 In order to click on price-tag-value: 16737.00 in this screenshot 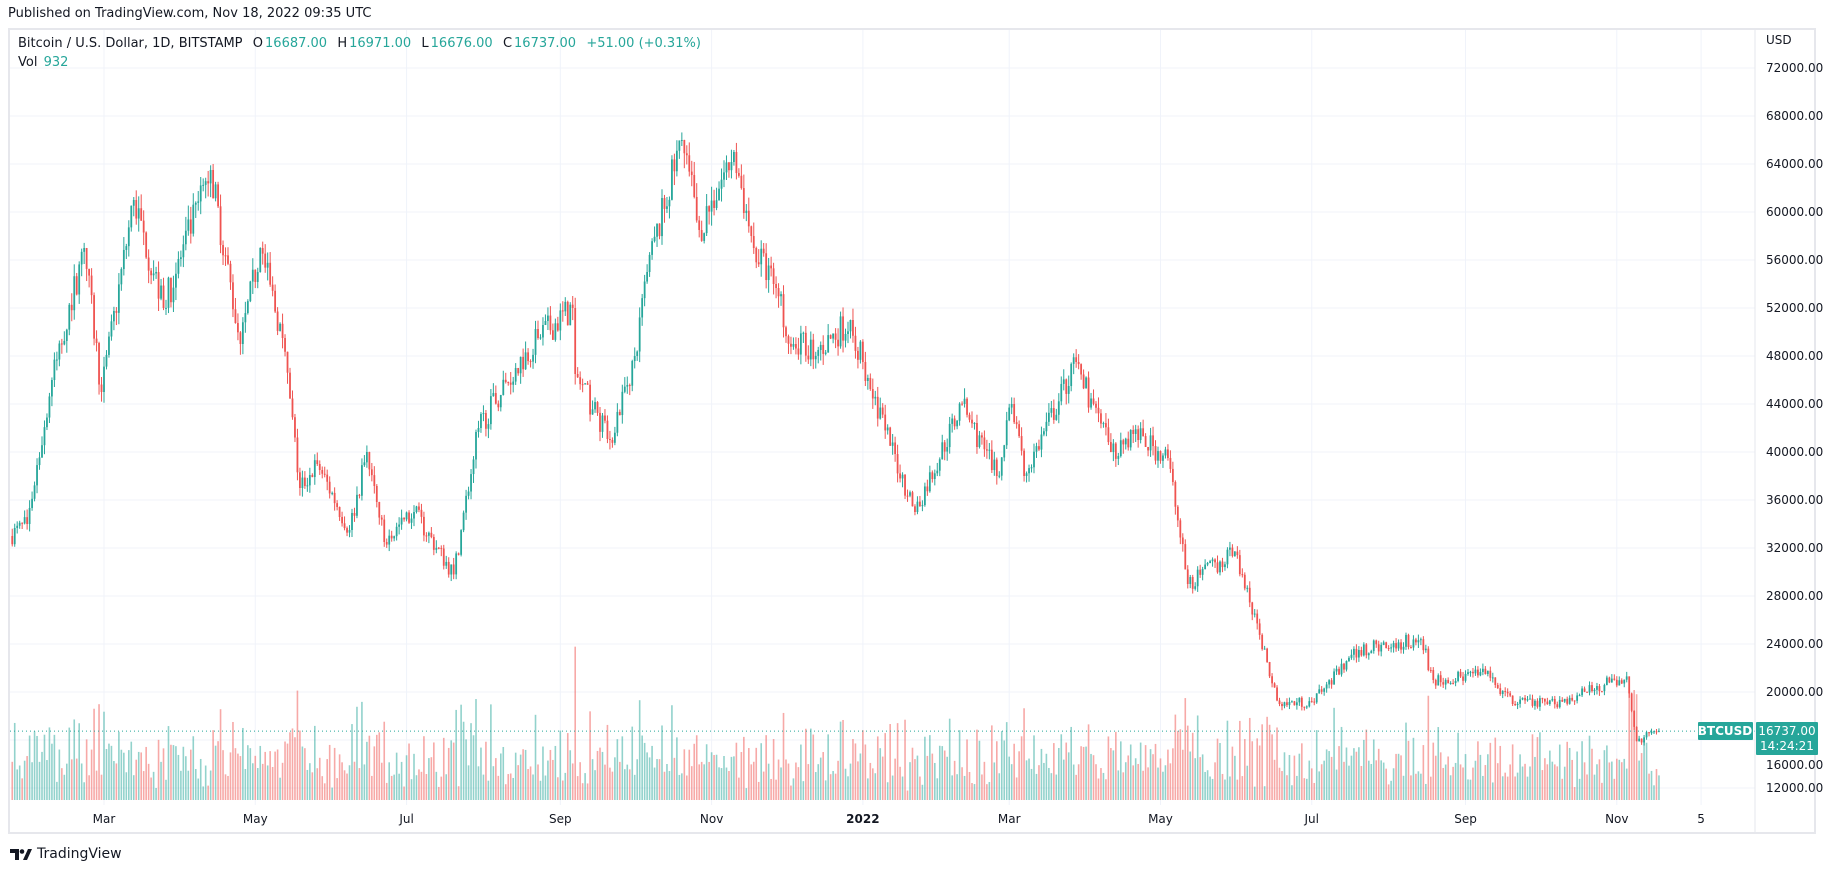, I will do `click(1786, 731)`.